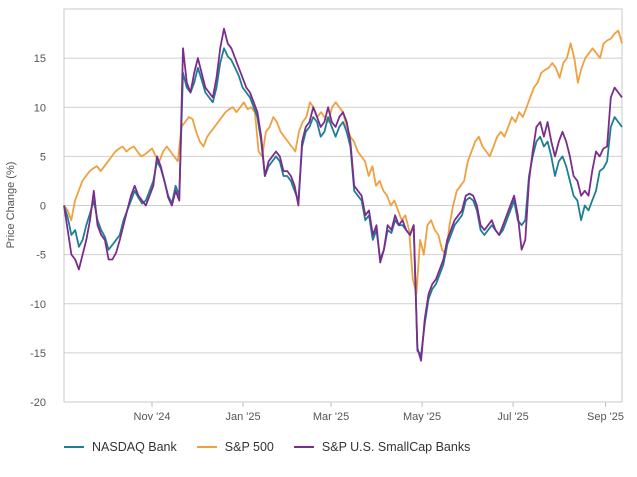 Image resolution: width=637 pixels, height=477 pixels. What do you see at coordinates (38, 305) in the screenshot?
I see `y-tick-label: -10` at bounding box center [38, 305].